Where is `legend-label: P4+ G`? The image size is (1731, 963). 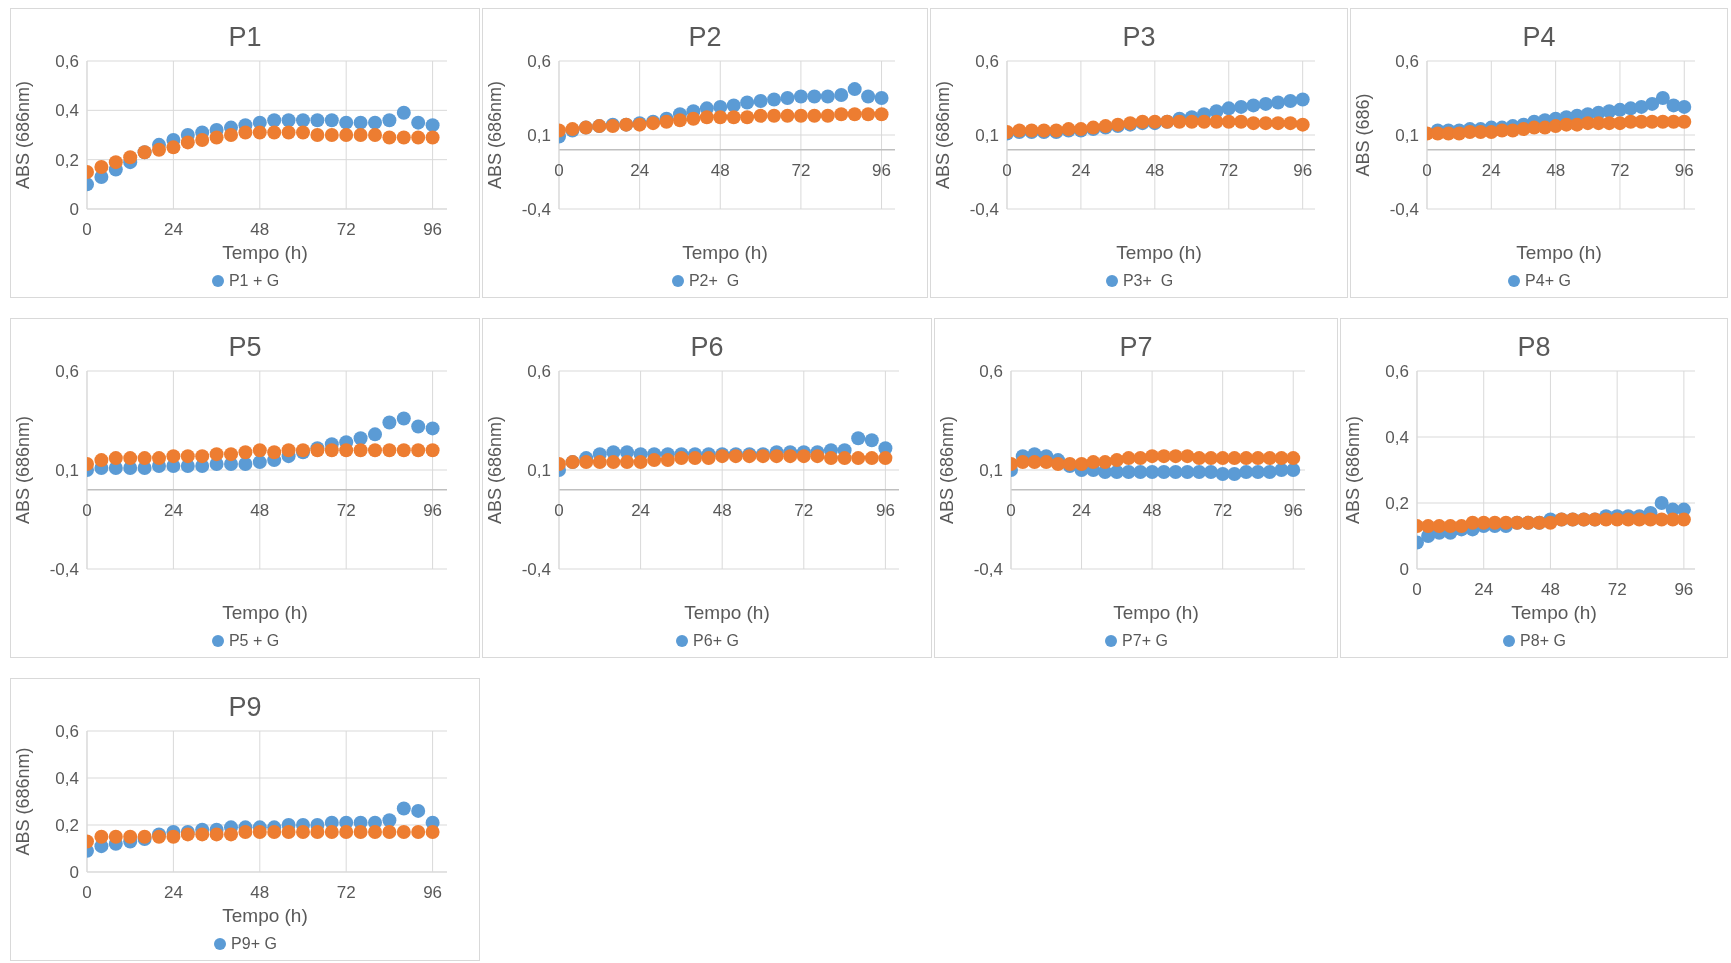 legend-label: P4+ G is located at coordinates (1548, 281).